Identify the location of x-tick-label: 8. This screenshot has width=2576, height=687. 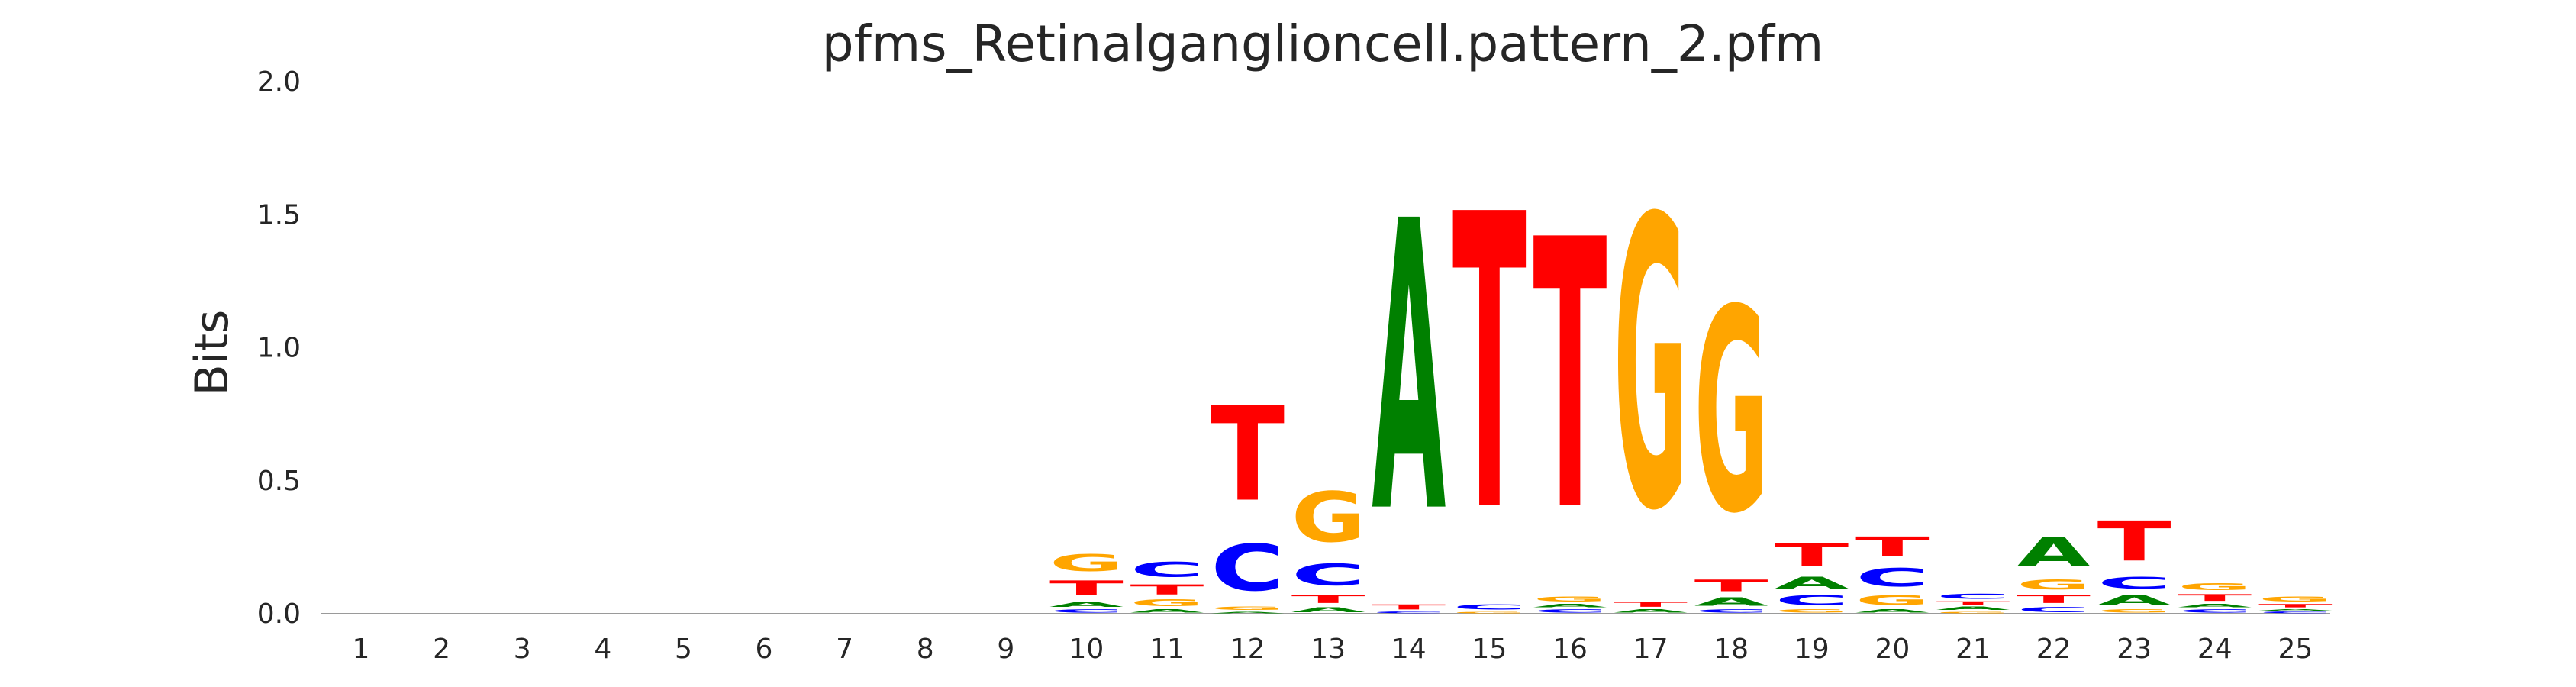
(925, 649).